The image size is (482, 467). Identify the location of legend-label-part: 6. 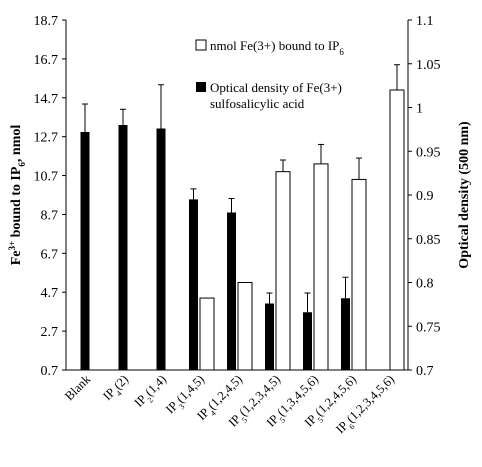
(341, 52).